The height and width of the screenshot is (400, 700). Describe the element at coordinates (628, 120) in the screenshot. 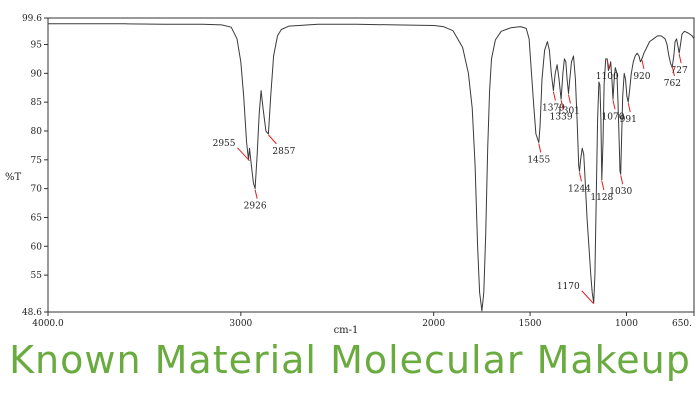

I see `peak-label: 991` at that location.